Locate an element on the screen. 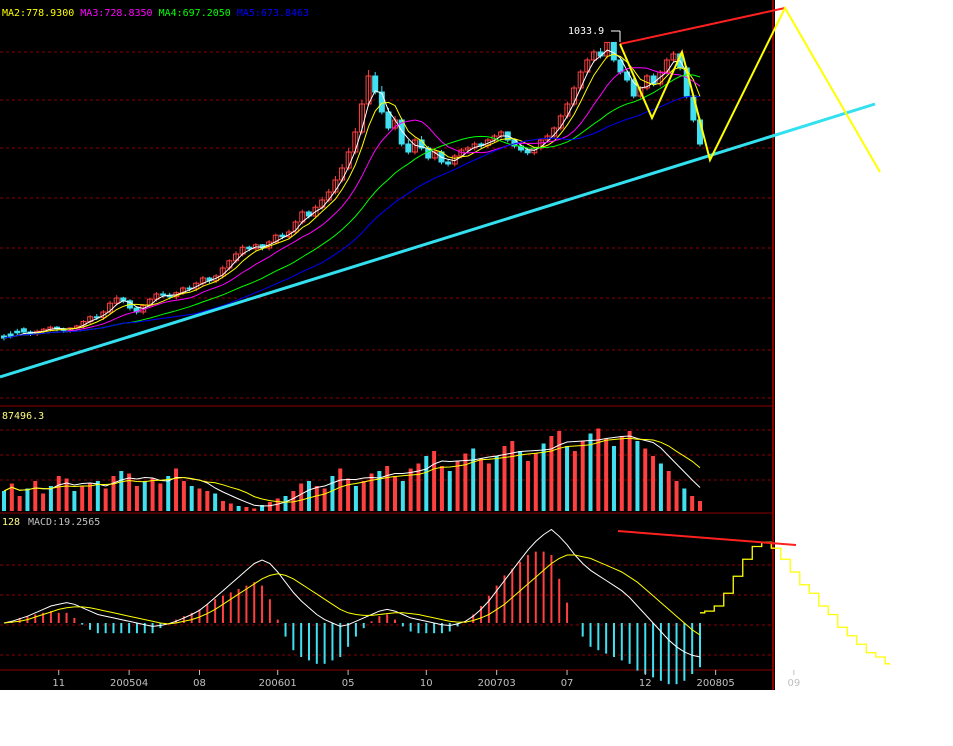  volume-bars is located at coordinates (352, 469).